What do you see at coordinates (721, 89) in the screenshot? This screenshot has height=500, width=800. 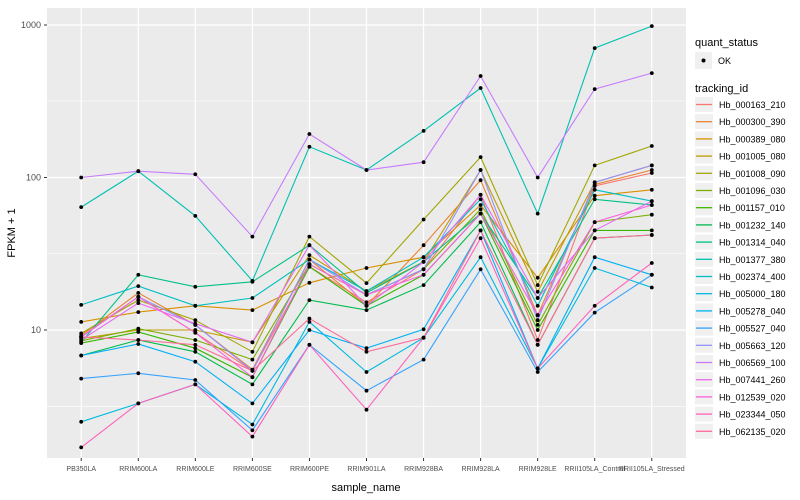 I see `legend-tracking-title: tracking_id` at bounding box center [721, 89].